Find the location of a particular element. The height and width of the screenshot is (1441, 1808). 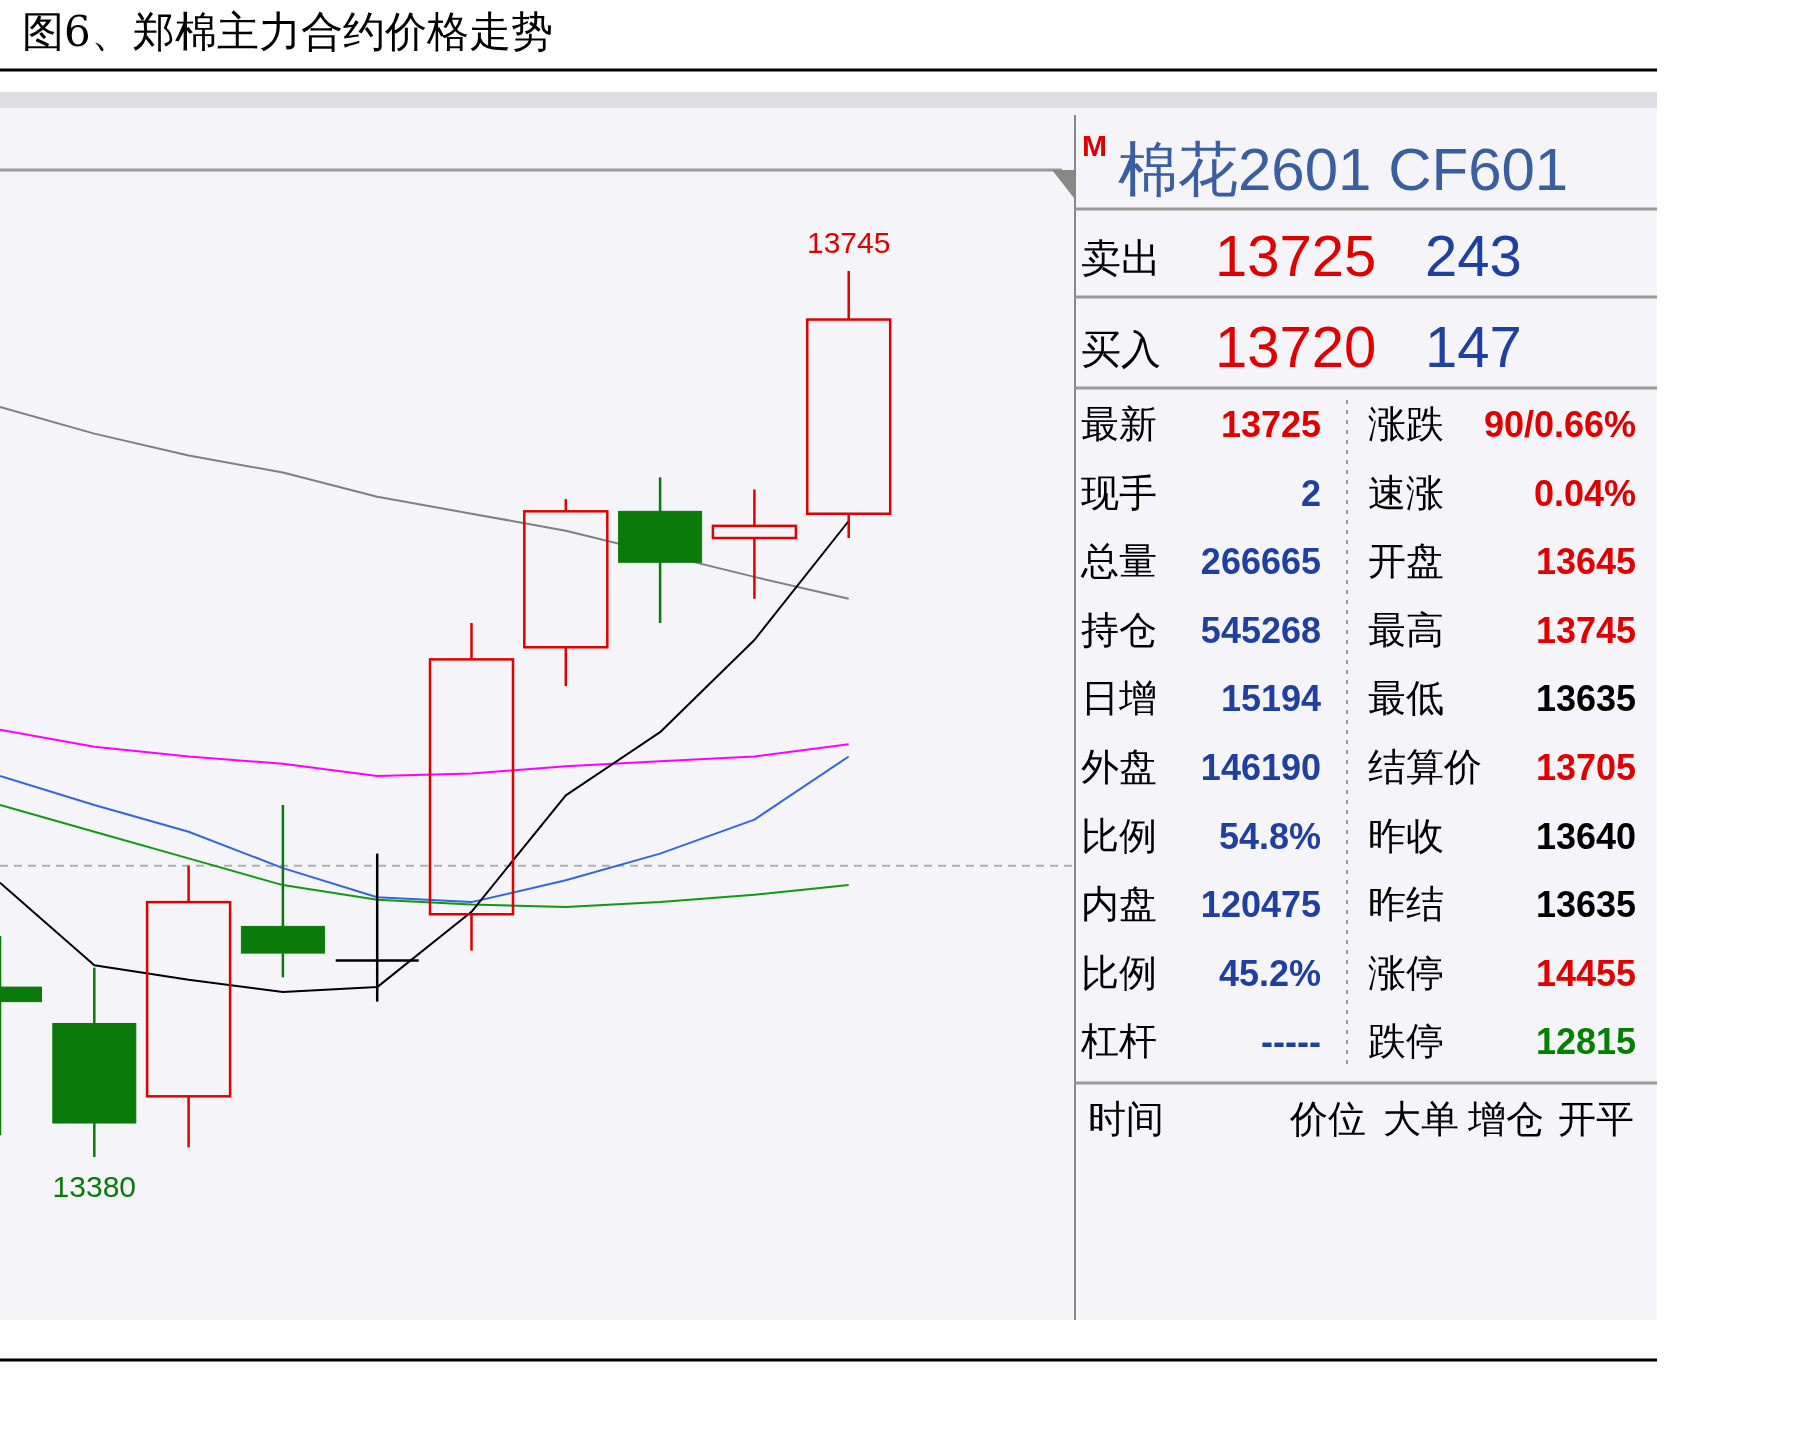

annotation: 13380 is located at coordinates (94, 1186).